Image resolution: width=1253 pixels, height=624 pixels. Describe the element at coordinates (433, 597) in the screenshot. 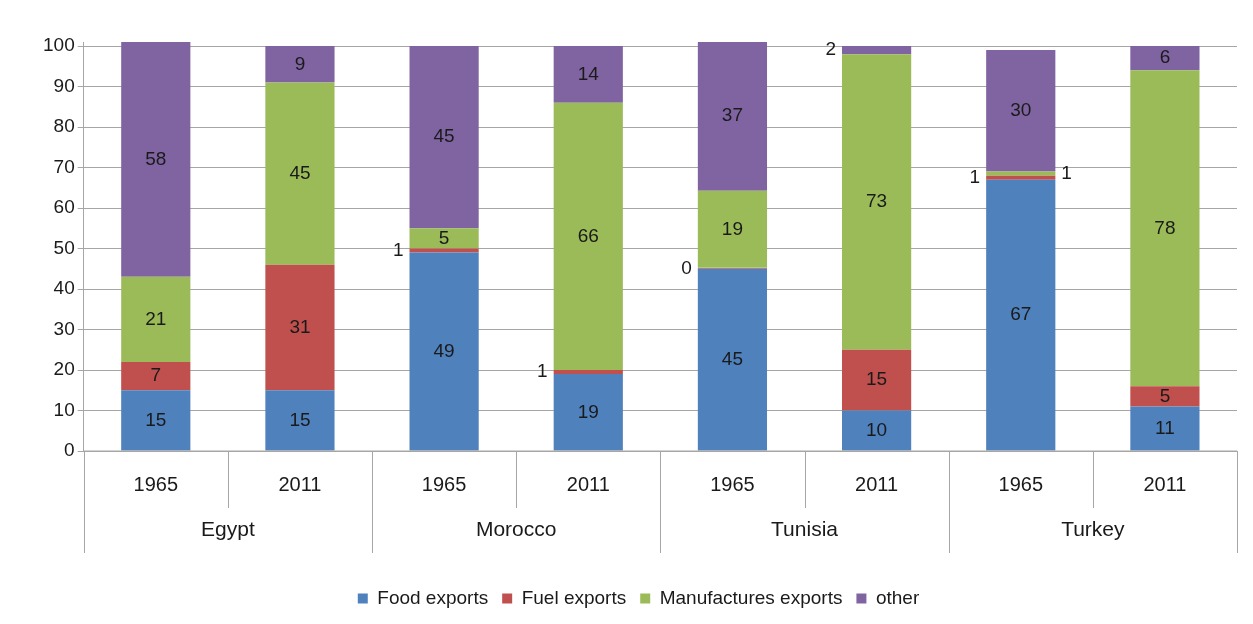

I see `legend-label: Food exports` at that location.